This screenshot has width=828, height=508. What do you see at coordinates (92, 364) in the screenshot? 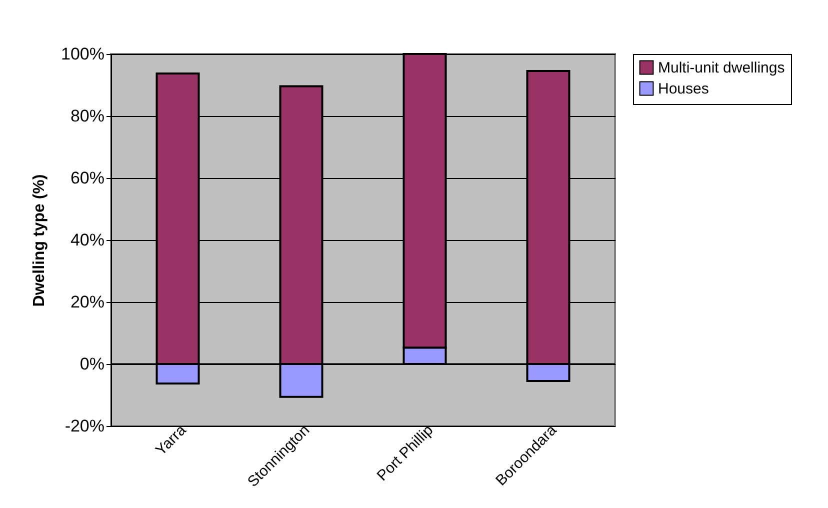
I see `y-tick-label: 0%` at bounding box center [92, 364].